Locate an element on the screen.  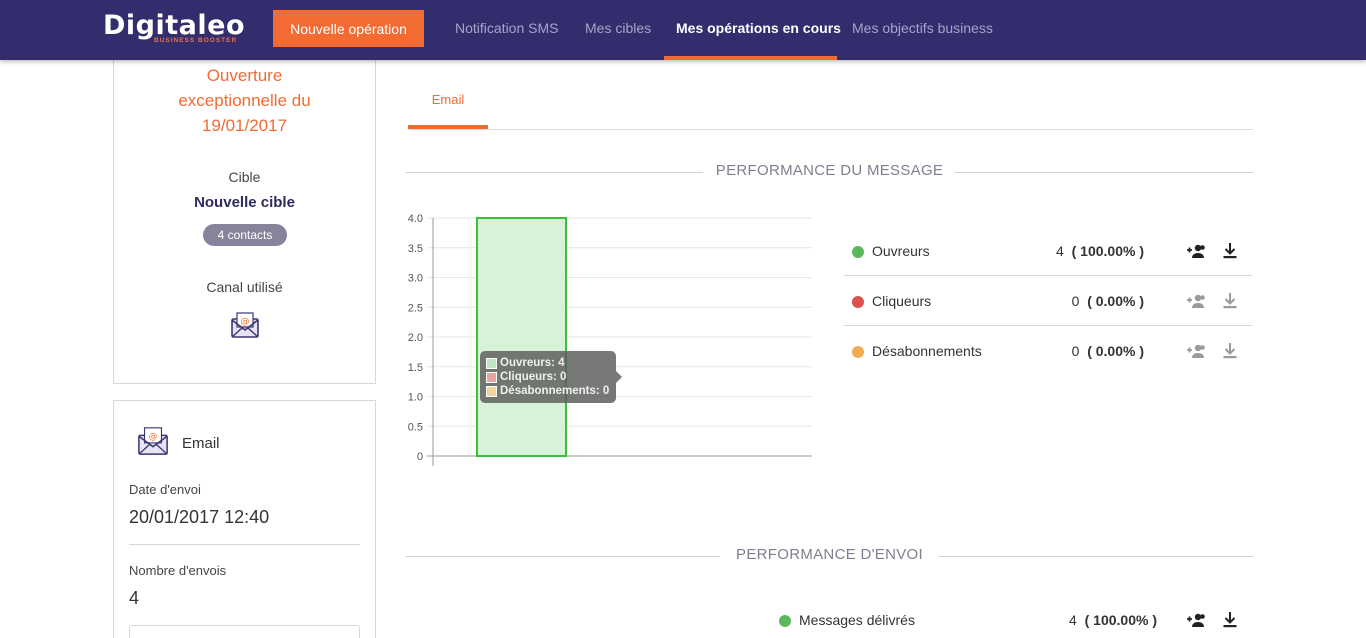
new-operation-button: Nouvelle opération is located at coordinates (348, 28).